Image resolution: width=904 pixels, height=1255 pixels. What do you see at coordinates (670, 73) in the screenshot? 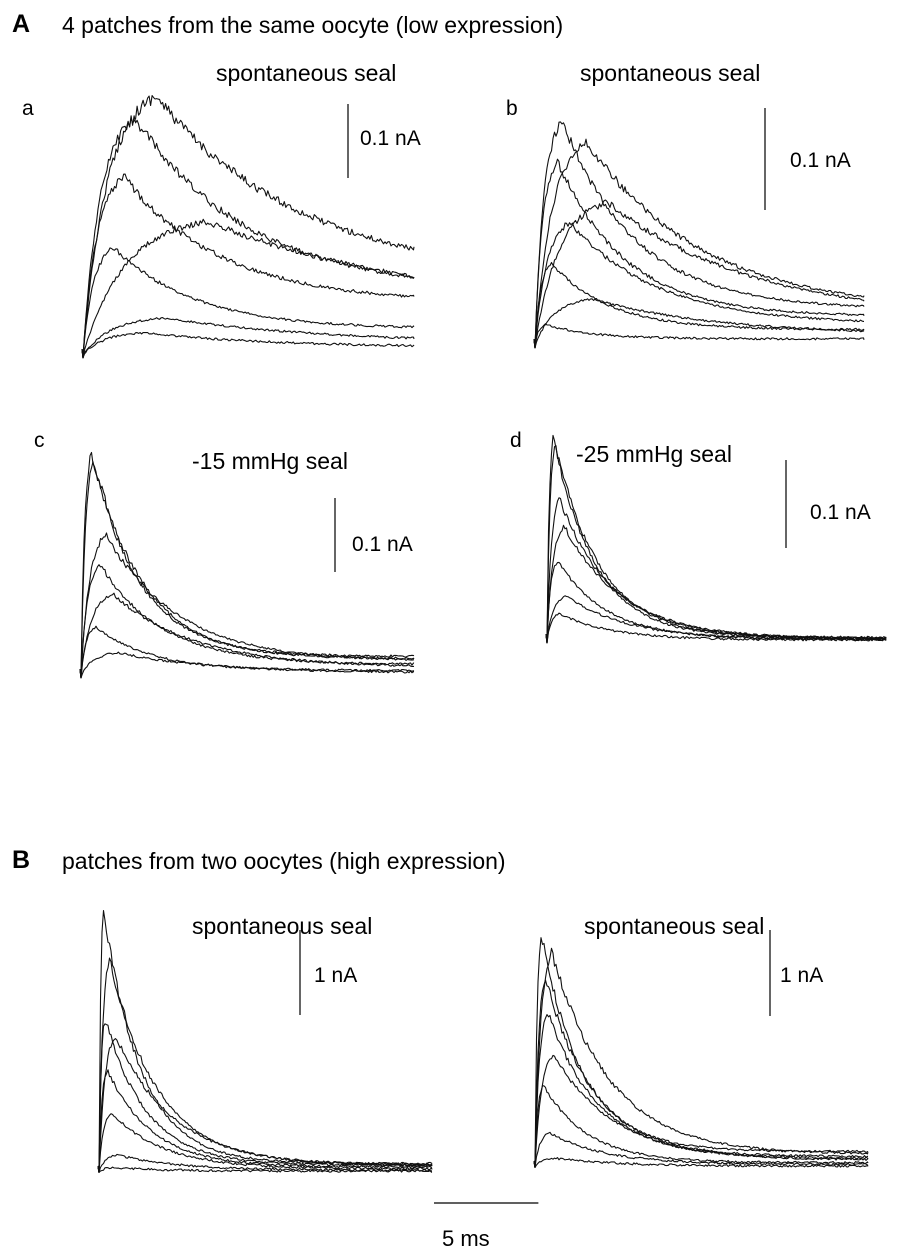
I see `panel-b-title: spontaneous seal` at bounding box center [670, 73].